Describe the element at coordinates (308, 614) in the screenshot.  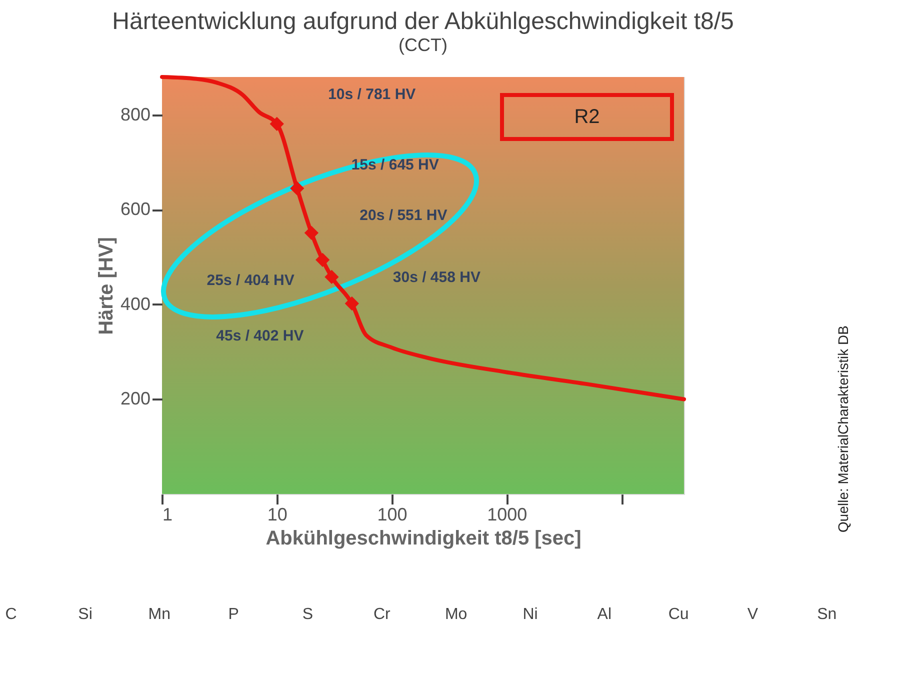
I see `text: S` at that location.